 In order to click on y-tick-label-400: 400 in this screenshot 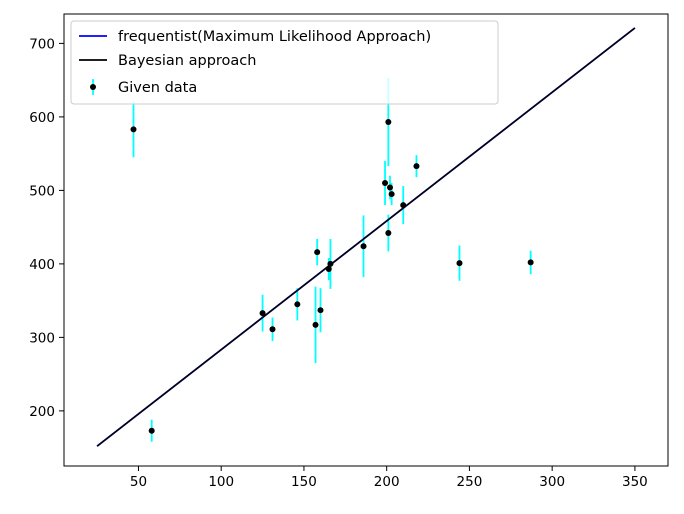, I will do `click(42, 265)`.